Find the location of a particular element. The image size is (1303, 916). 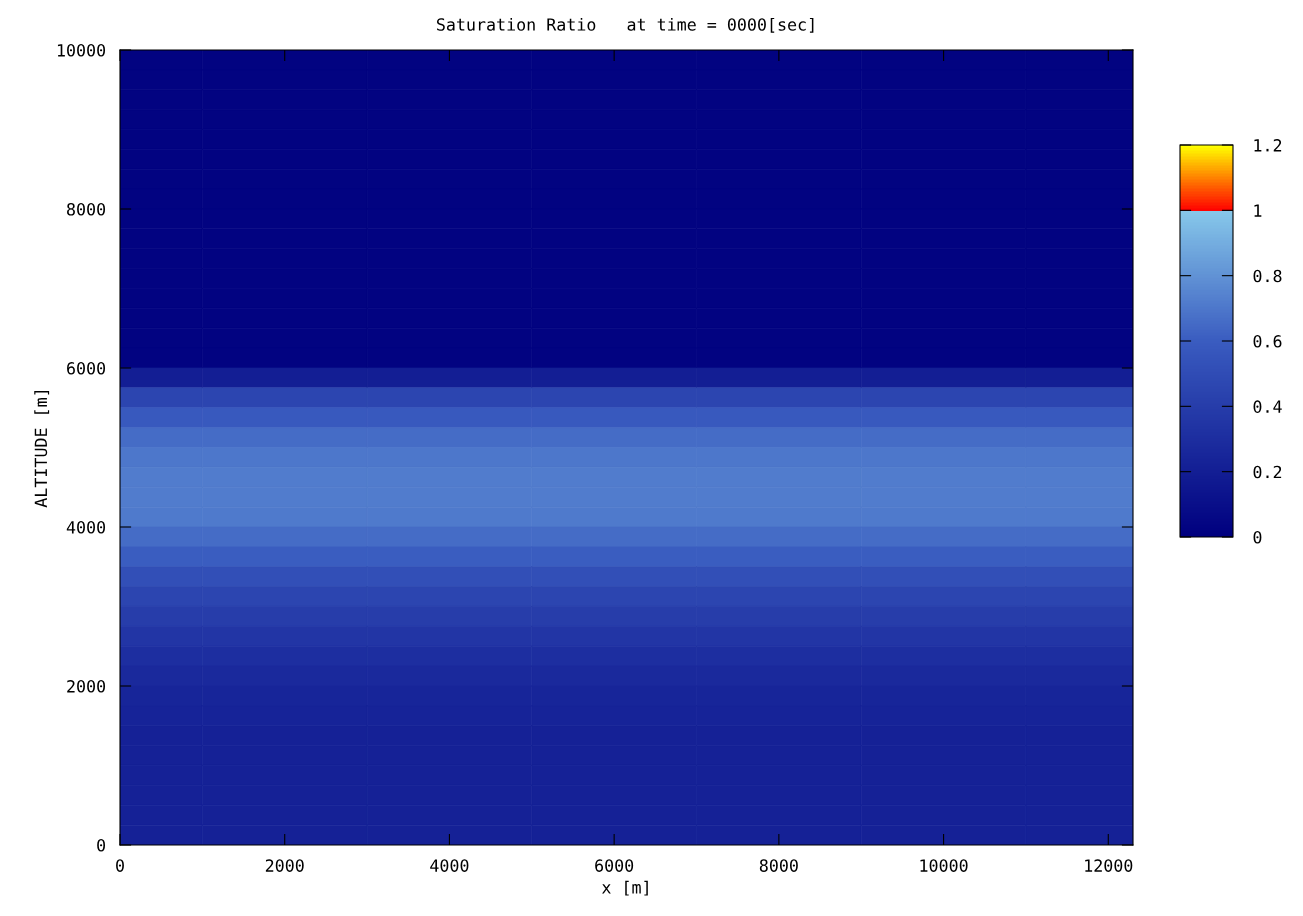

x-tick-label: 8000 is located at coordinates (778, 865).